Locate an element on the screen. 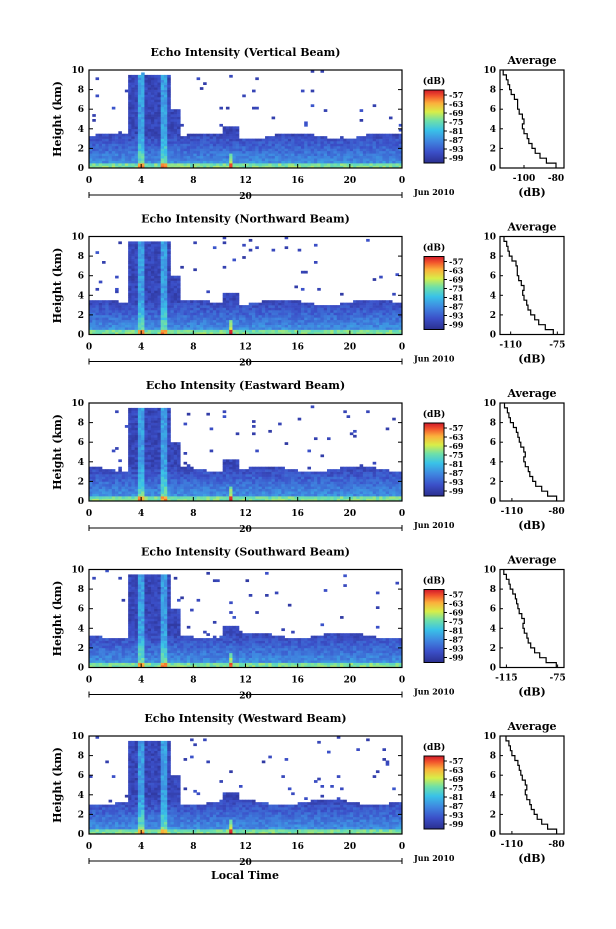 The height and width of the screenshot is (929, 616). x-tick-label: 20 is located at coordinates (350, 847).